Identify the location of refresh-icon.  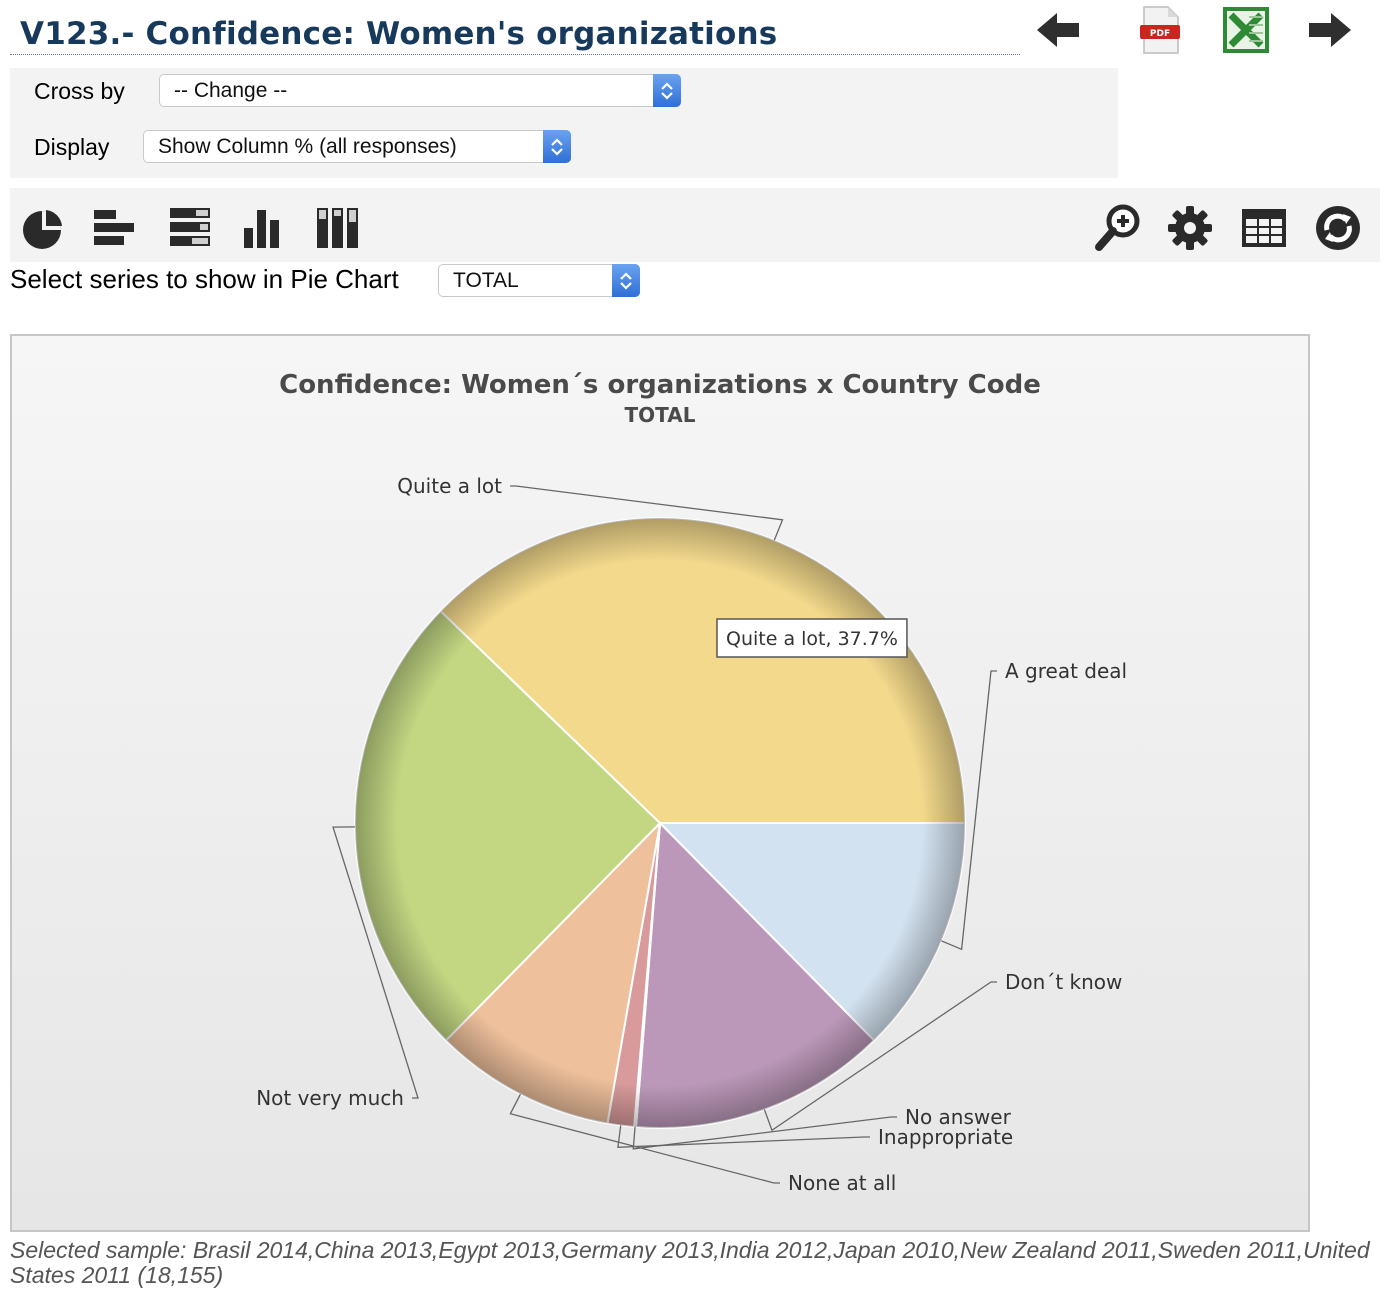
(1338, 228).